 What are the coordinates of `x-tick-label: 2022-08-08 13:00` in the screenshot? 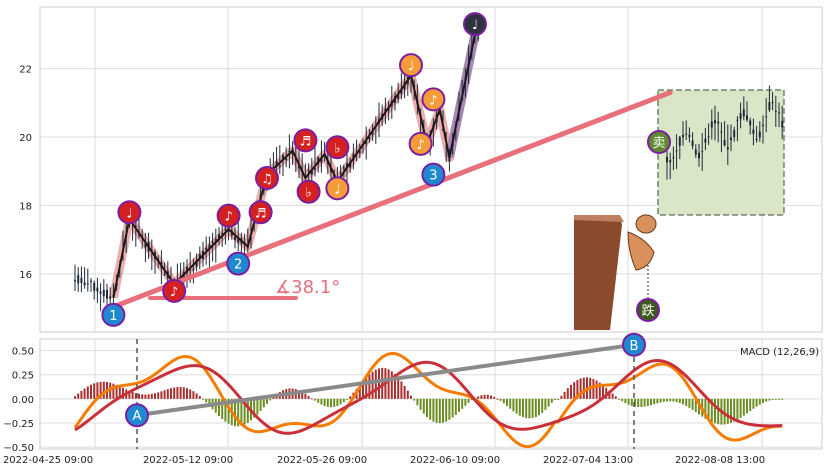 It's located at (720, 460).